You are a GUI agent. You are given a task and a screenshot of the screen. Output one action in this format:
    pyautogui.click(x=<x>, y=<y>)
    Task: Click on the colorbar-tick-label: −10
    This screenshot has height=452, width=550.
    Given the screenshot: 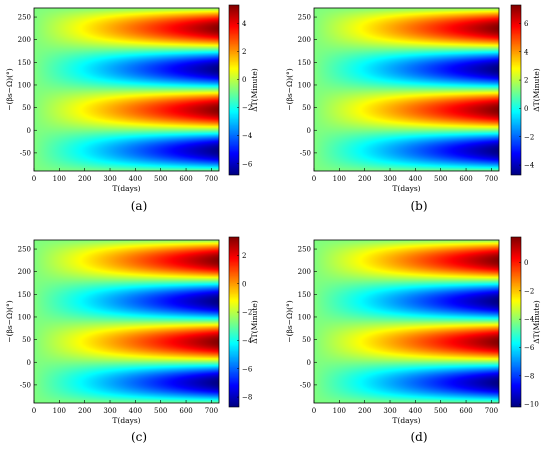 What is the action you would take?
    pyautogui.click(x=531, y=405)
    